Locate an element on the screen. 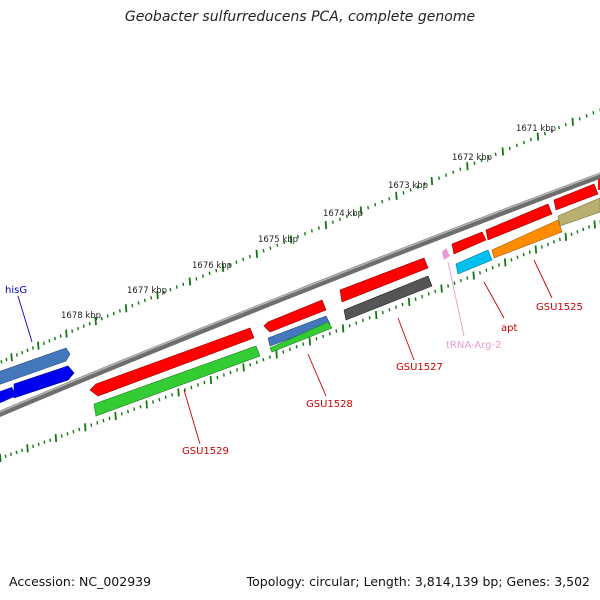 This screenshot has width=600, height=600. gene-gsu1529 is located at coordinates (177, 381).